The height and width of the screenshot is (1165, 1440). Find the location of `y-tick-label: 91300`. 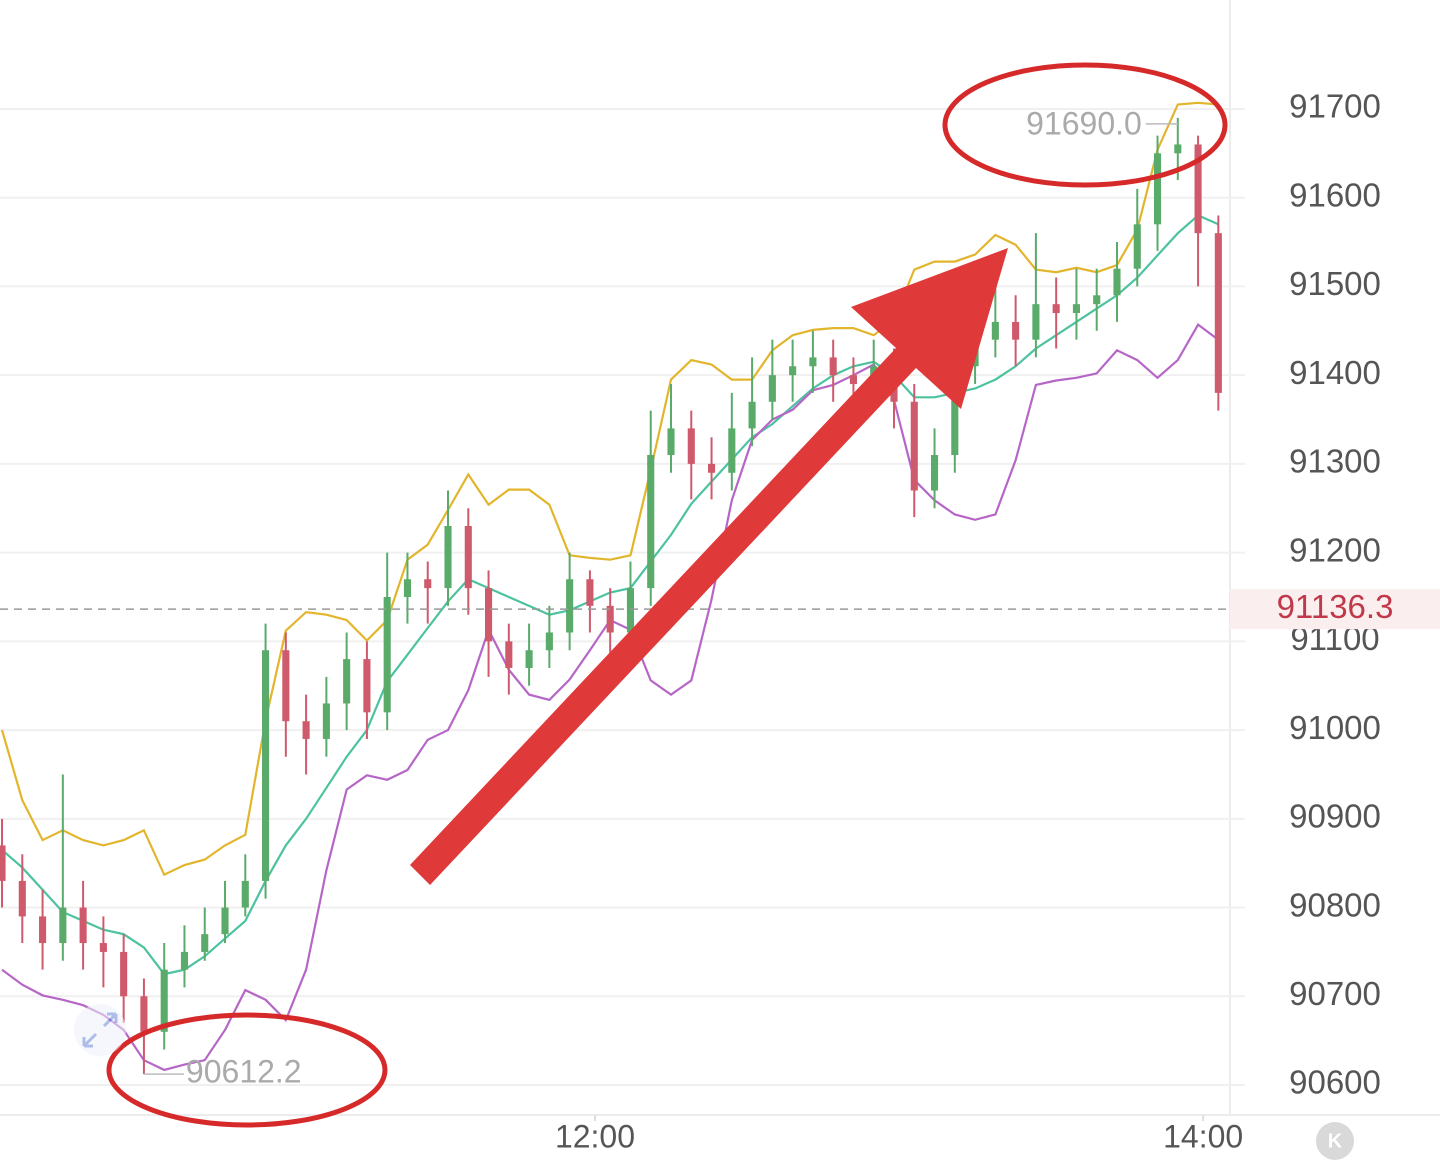

y-tick-label: 91300 is located at coordinates (1335, 461).